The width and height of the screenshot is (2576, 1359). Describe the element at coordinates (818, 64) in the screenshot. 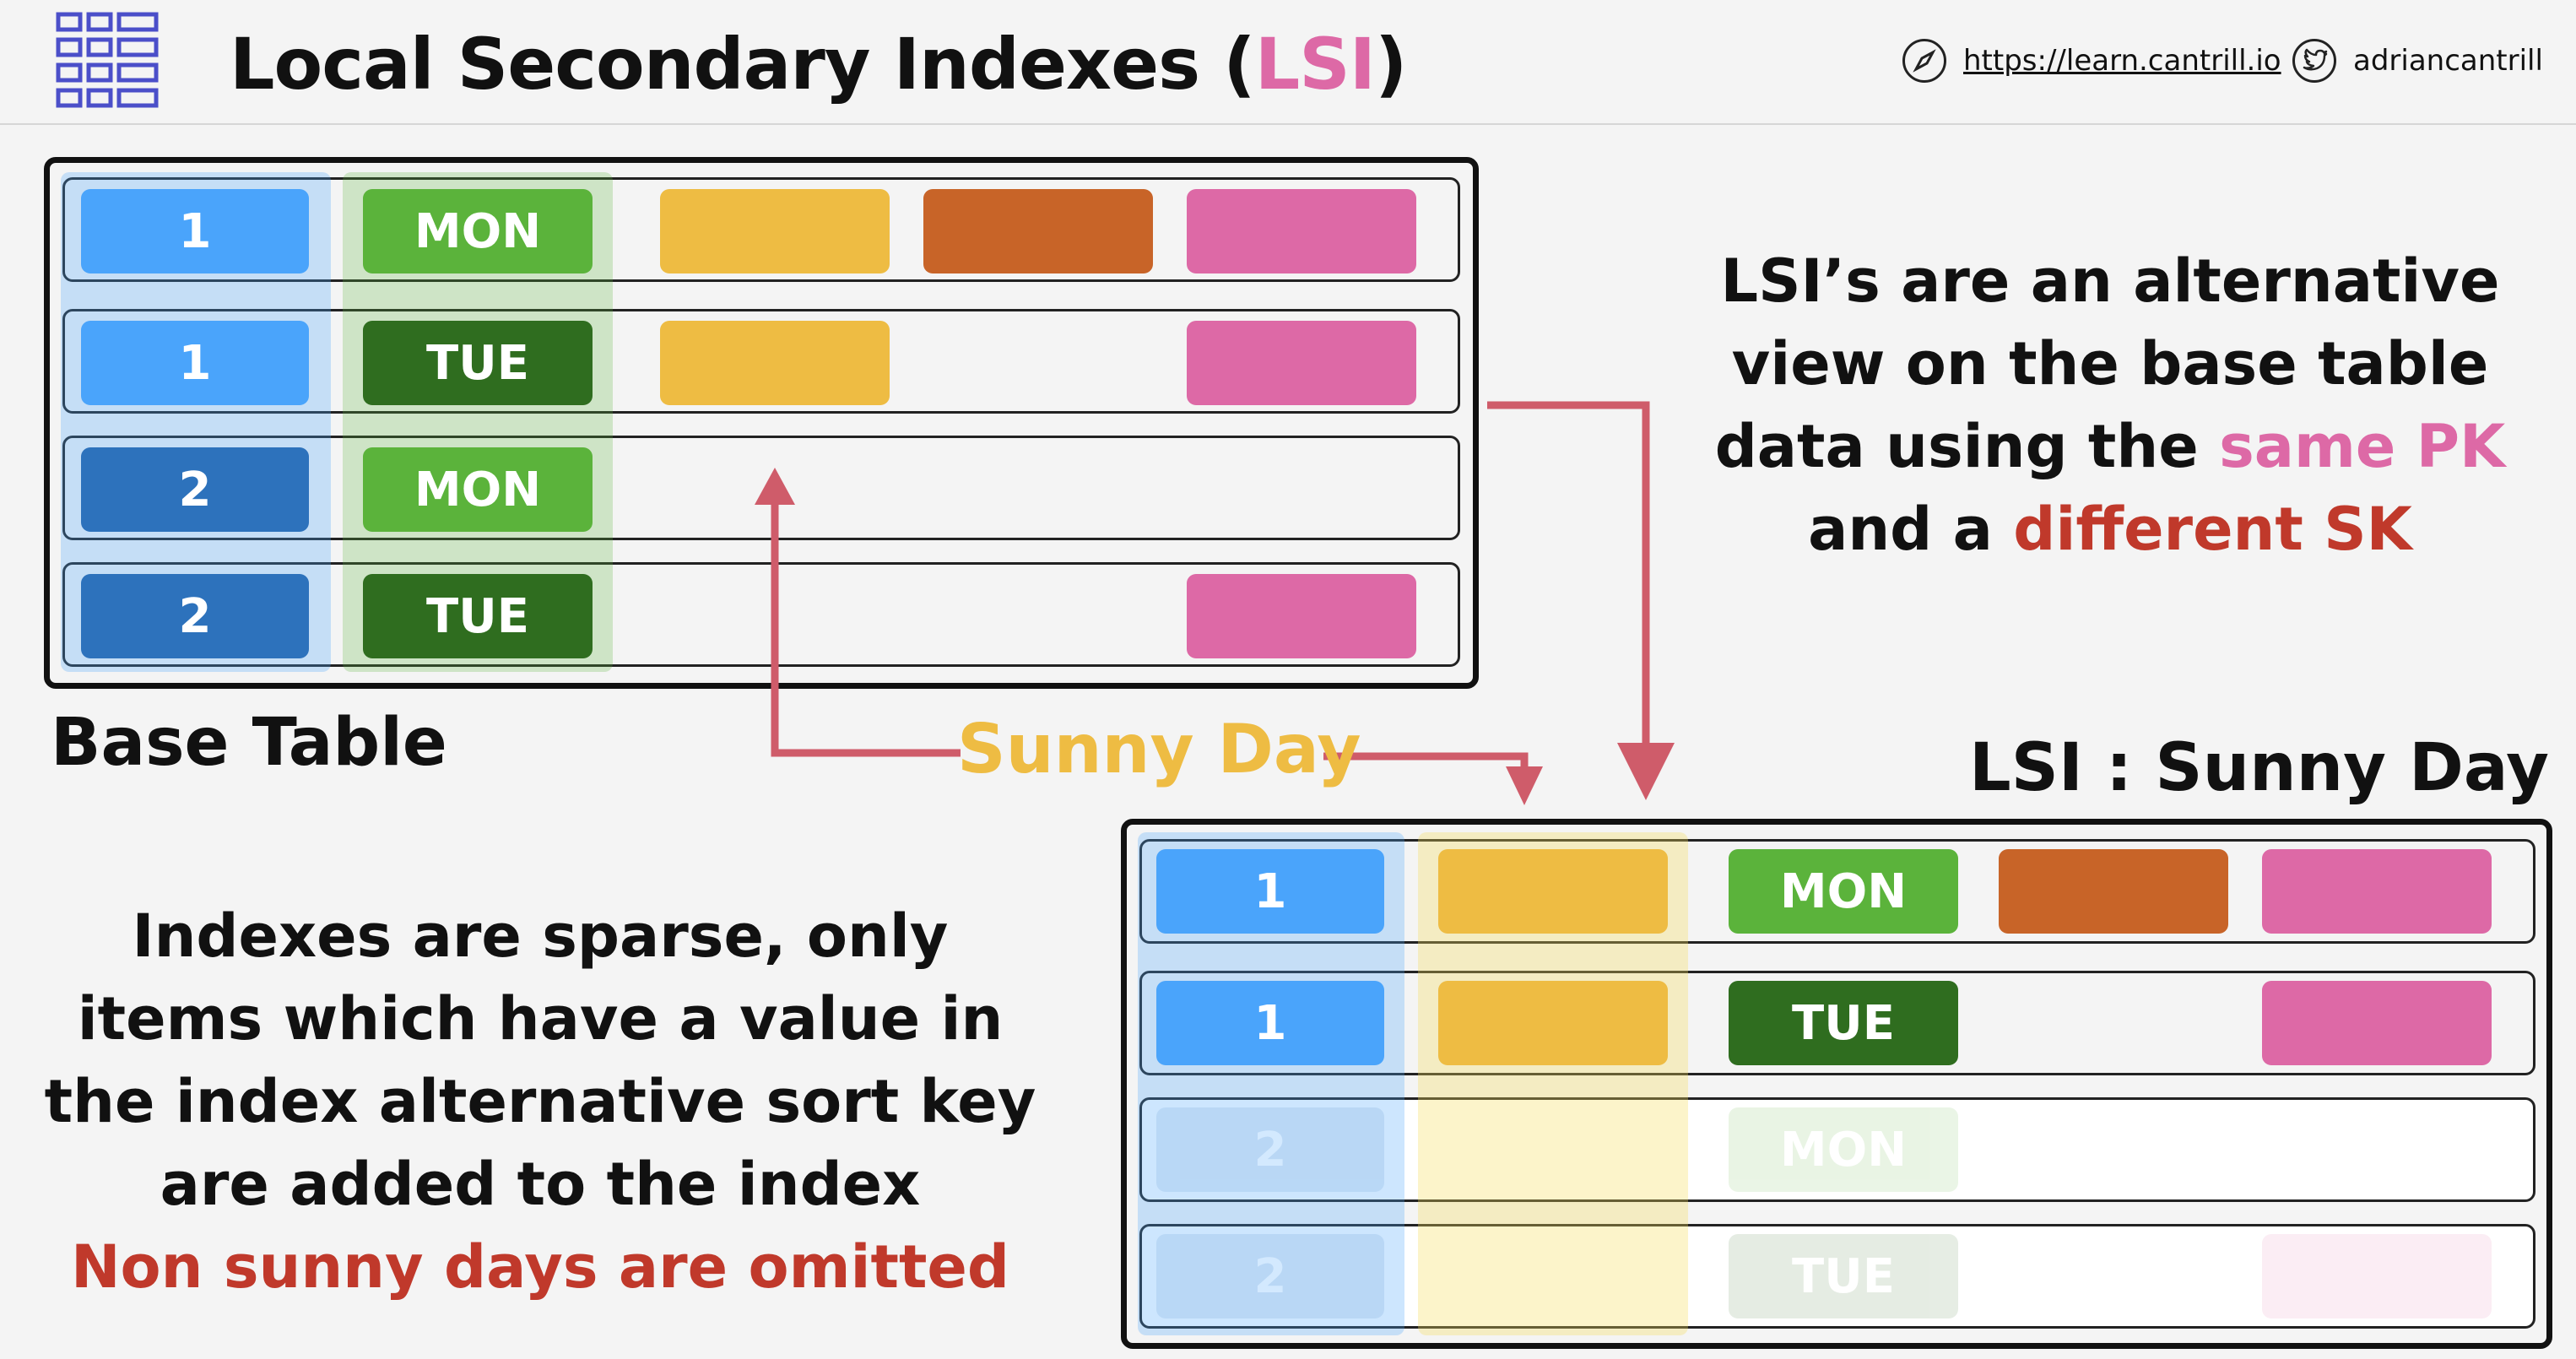

I see `page-title: Local Secondary Indexes (LSI)` at that location.